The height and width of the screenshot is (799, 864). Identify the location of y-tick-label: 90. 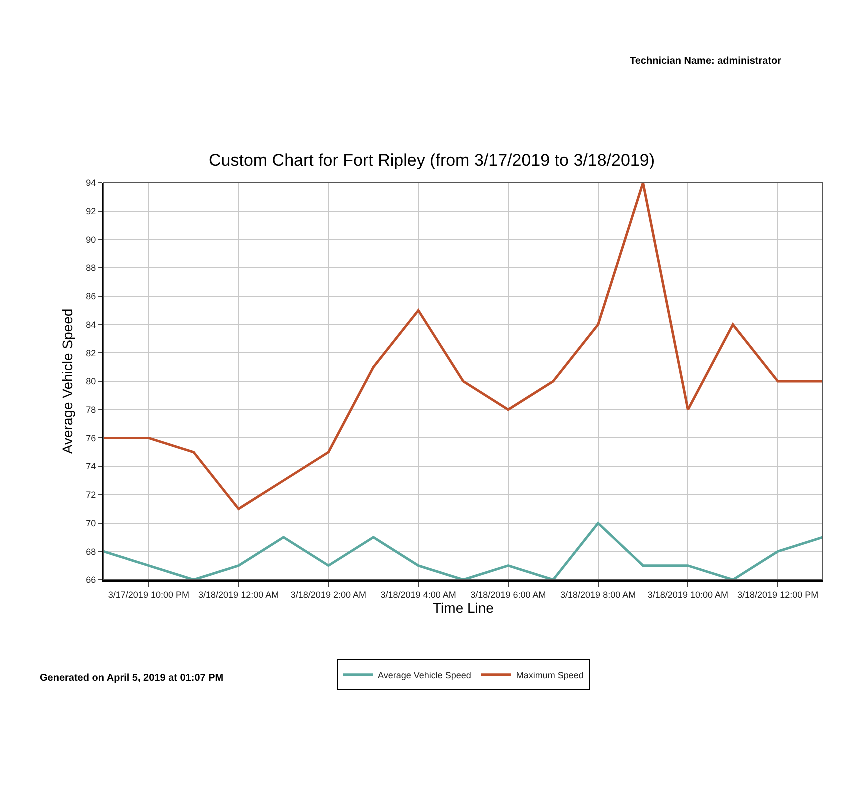
(91, 239).